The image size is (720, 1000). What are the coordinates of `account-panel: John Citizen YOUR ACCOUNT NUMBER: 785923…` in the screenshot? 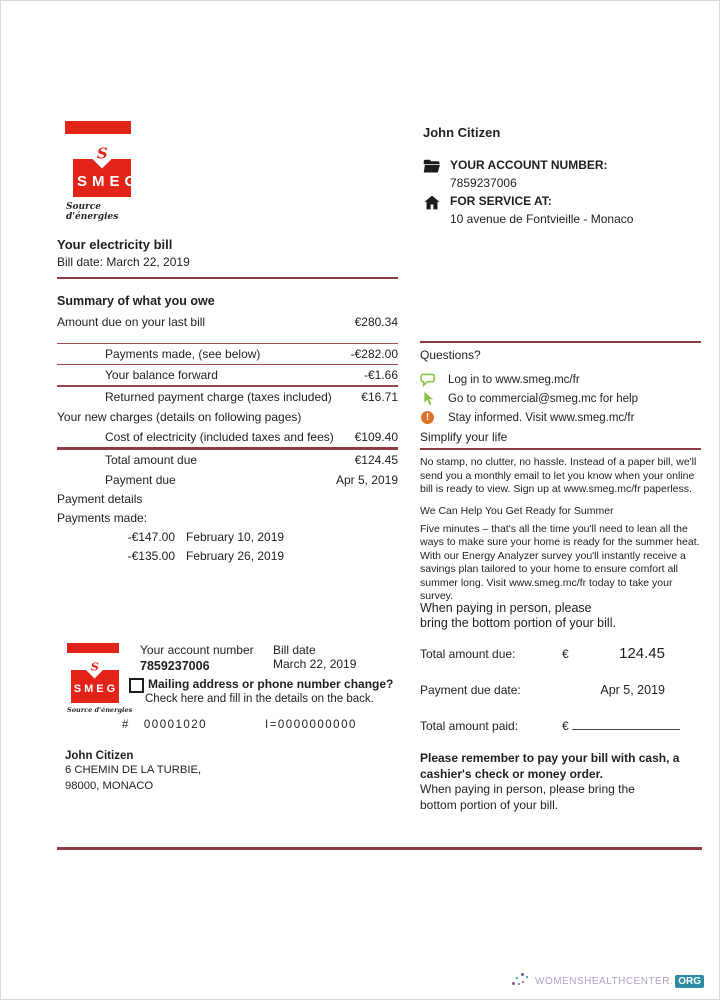 It's located at (560, 177).